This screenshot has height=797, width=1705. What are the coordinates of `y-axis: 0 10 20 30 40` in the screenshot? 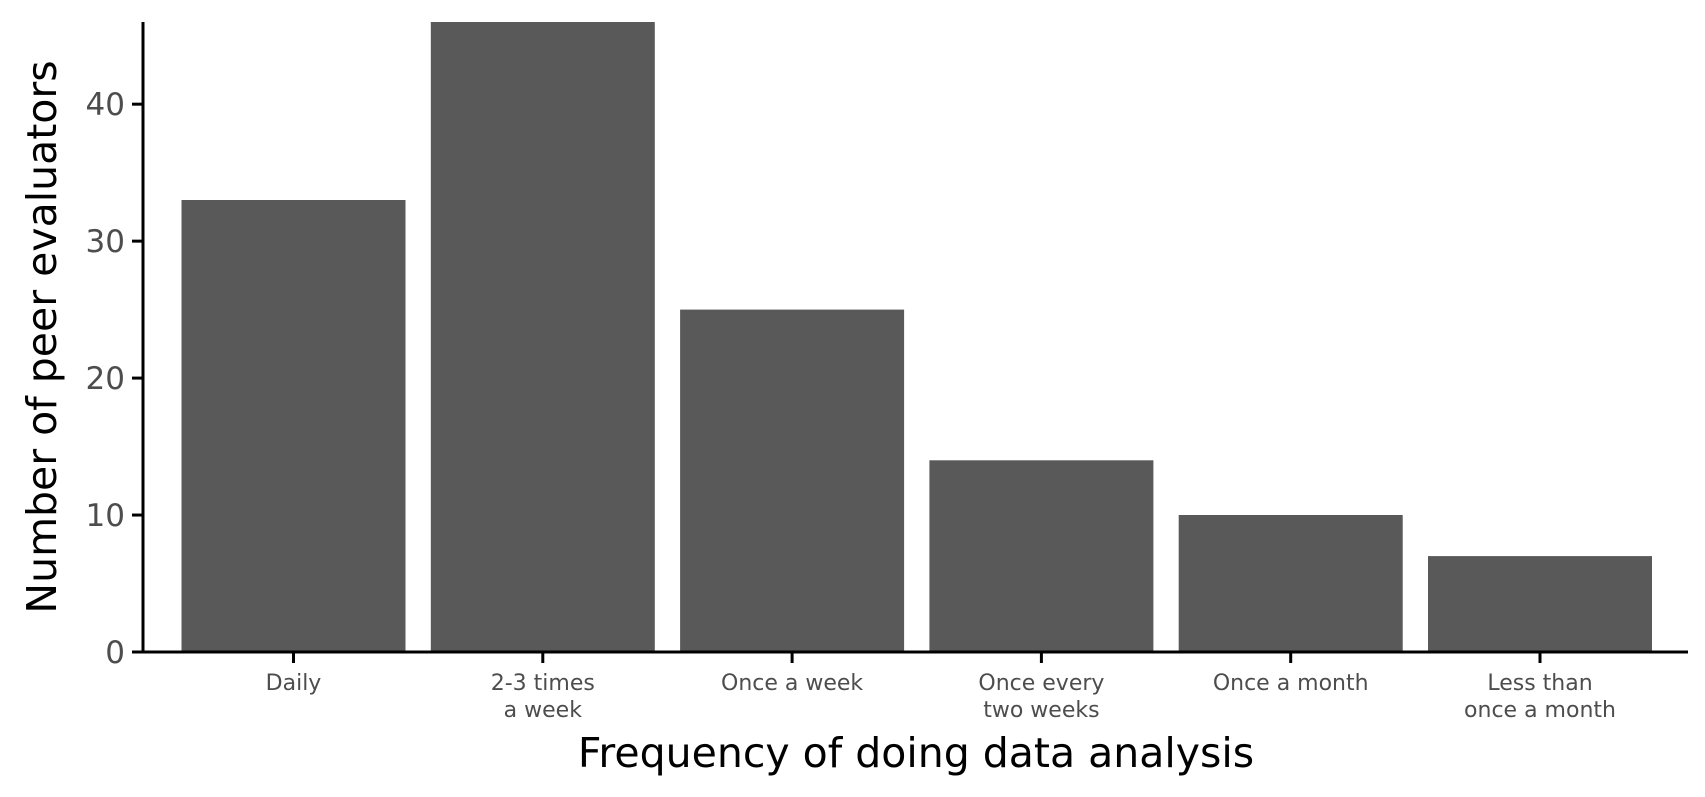 It's located at (115, 346).